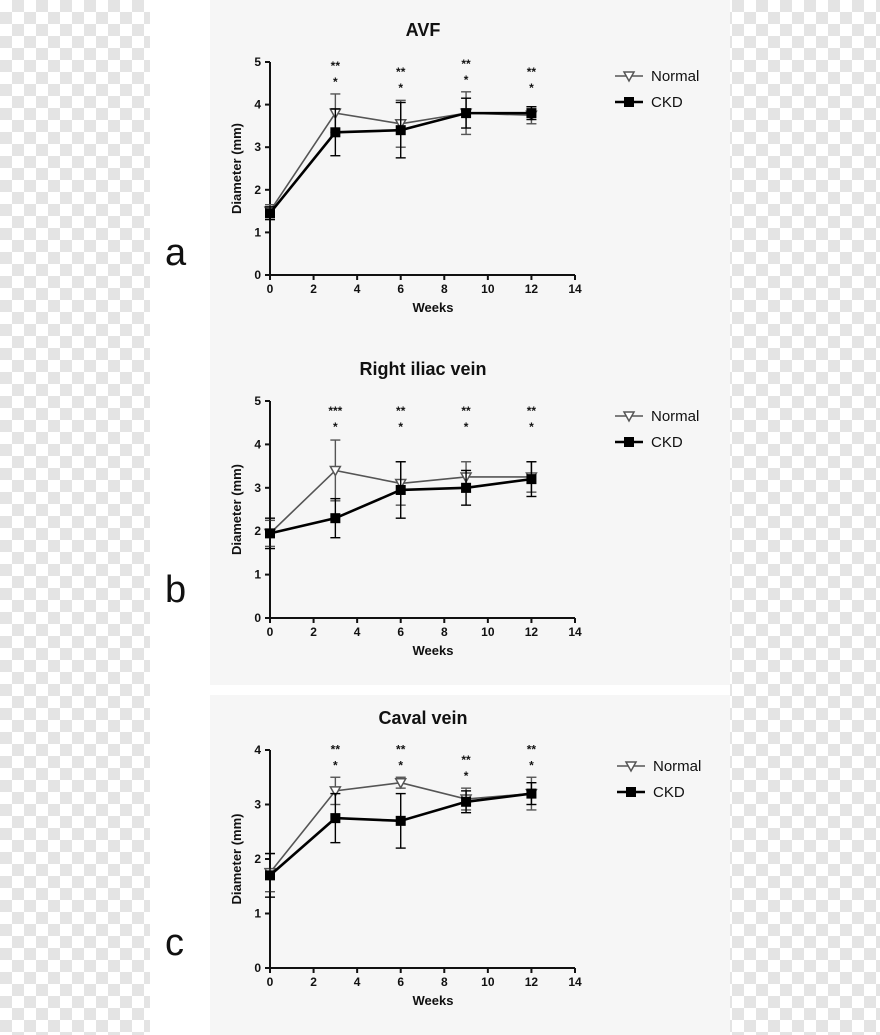 The width and height of the screenshot is (880, 1035). What do you see at coordinates (422, 718) in the screenshot?
I see `chart-title: Caval vein` at bounding box center [422, 718].